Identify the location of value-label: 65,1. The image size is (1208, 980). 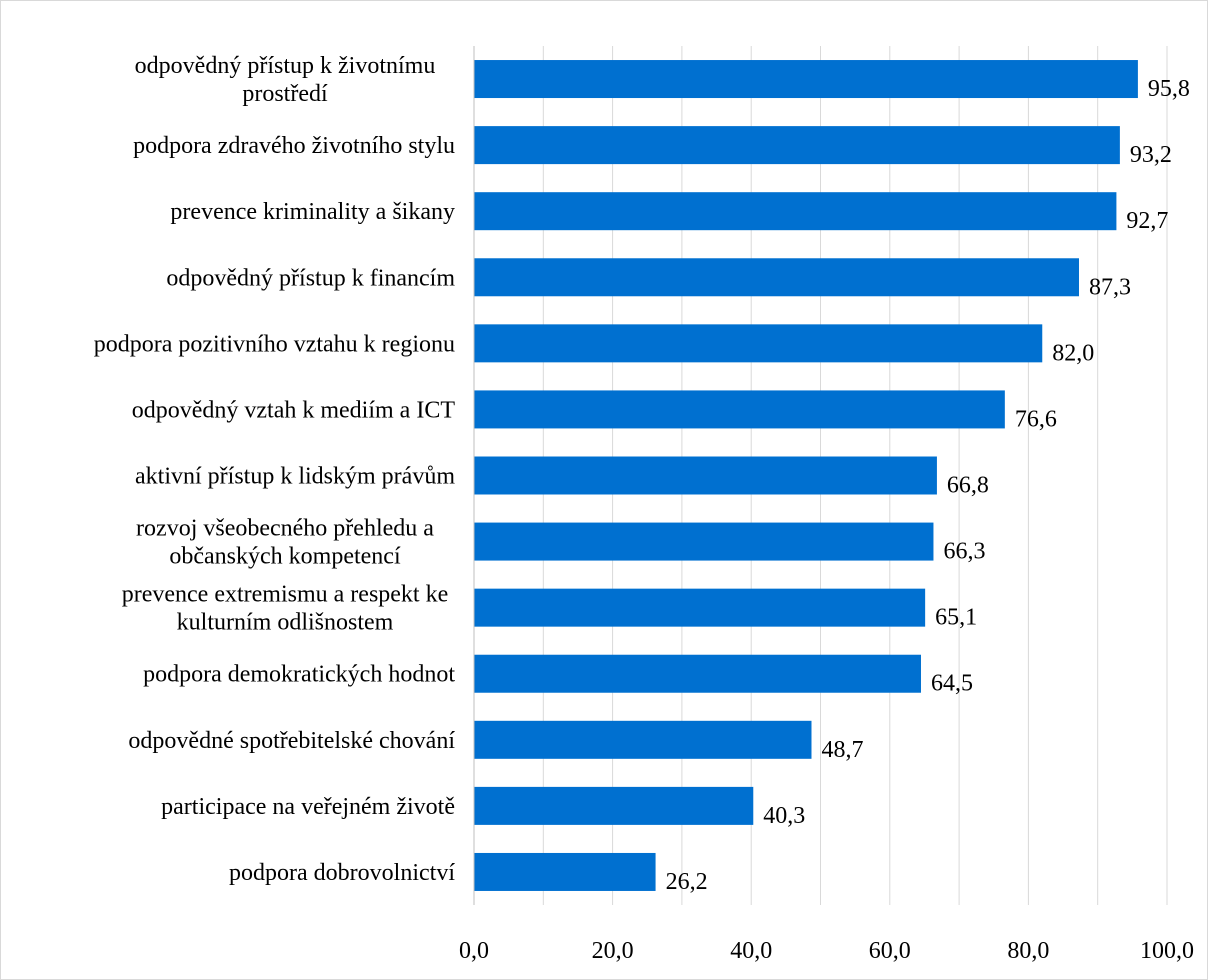
(956, 618).